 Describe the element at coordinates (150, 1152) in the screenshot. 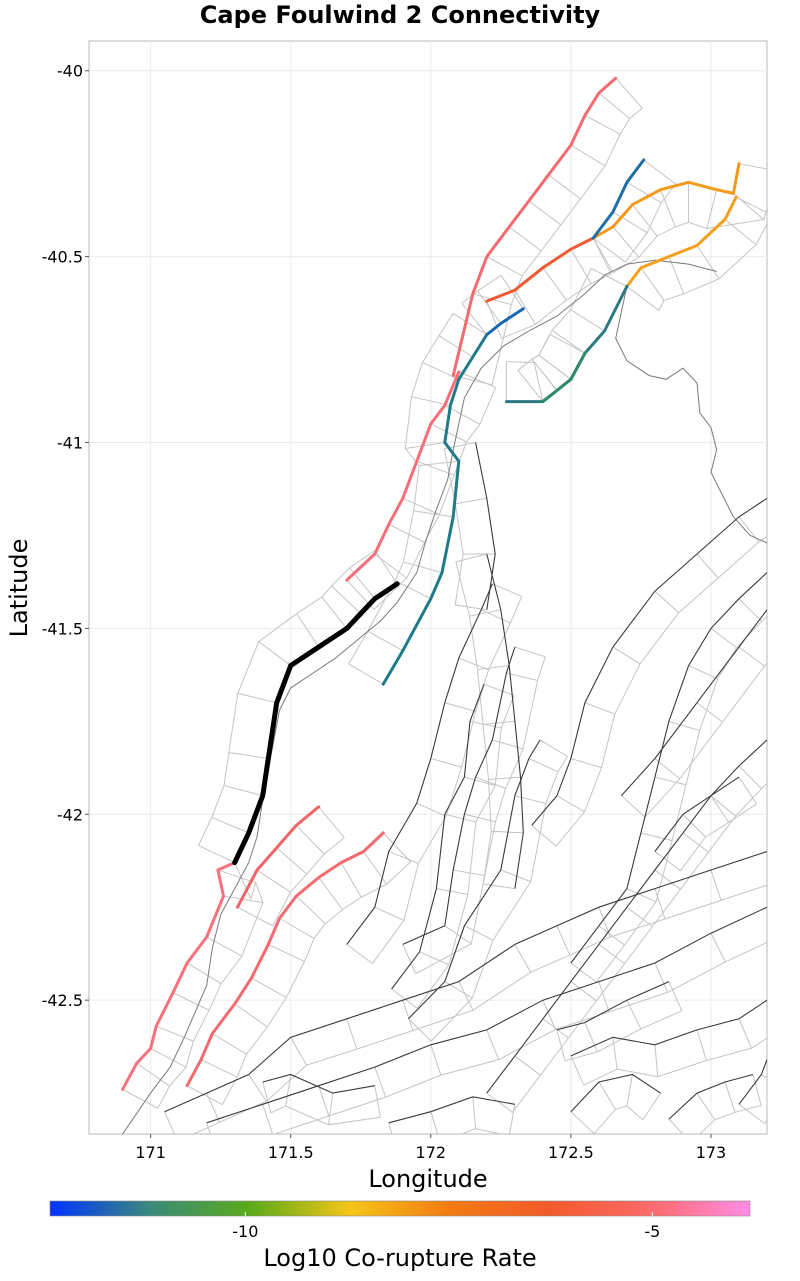

I see `x-tick-label: 171` at that location.